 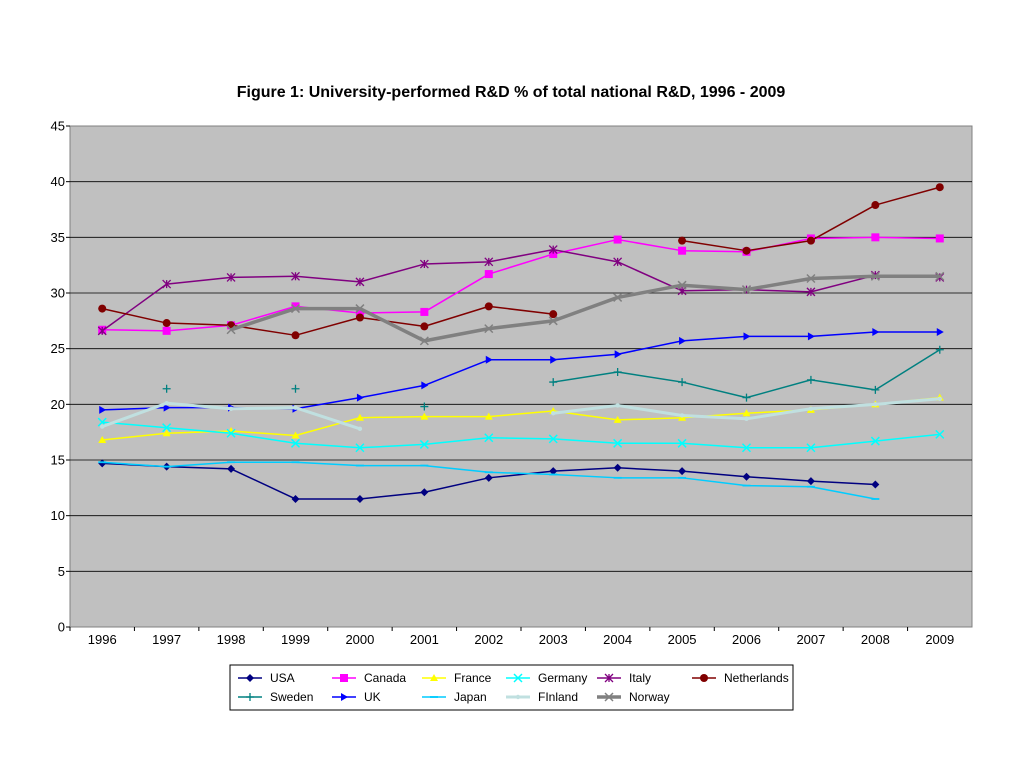 What do you see at coordinates (521, 435) in the screenshot?
I see `series-germany` at bounding box center [521, 435].